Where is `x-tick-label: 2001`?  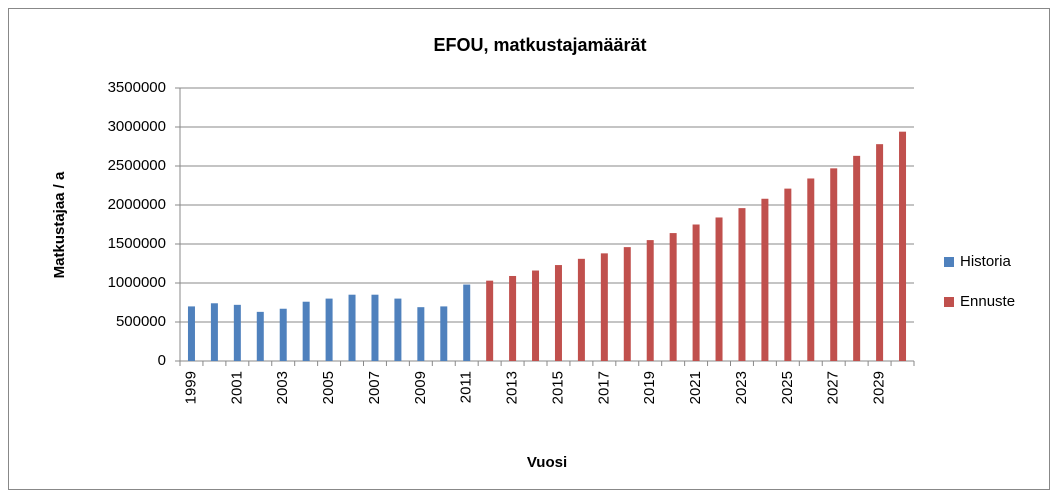 x-tick-label: 2001 is located at coordinates (236, 387).